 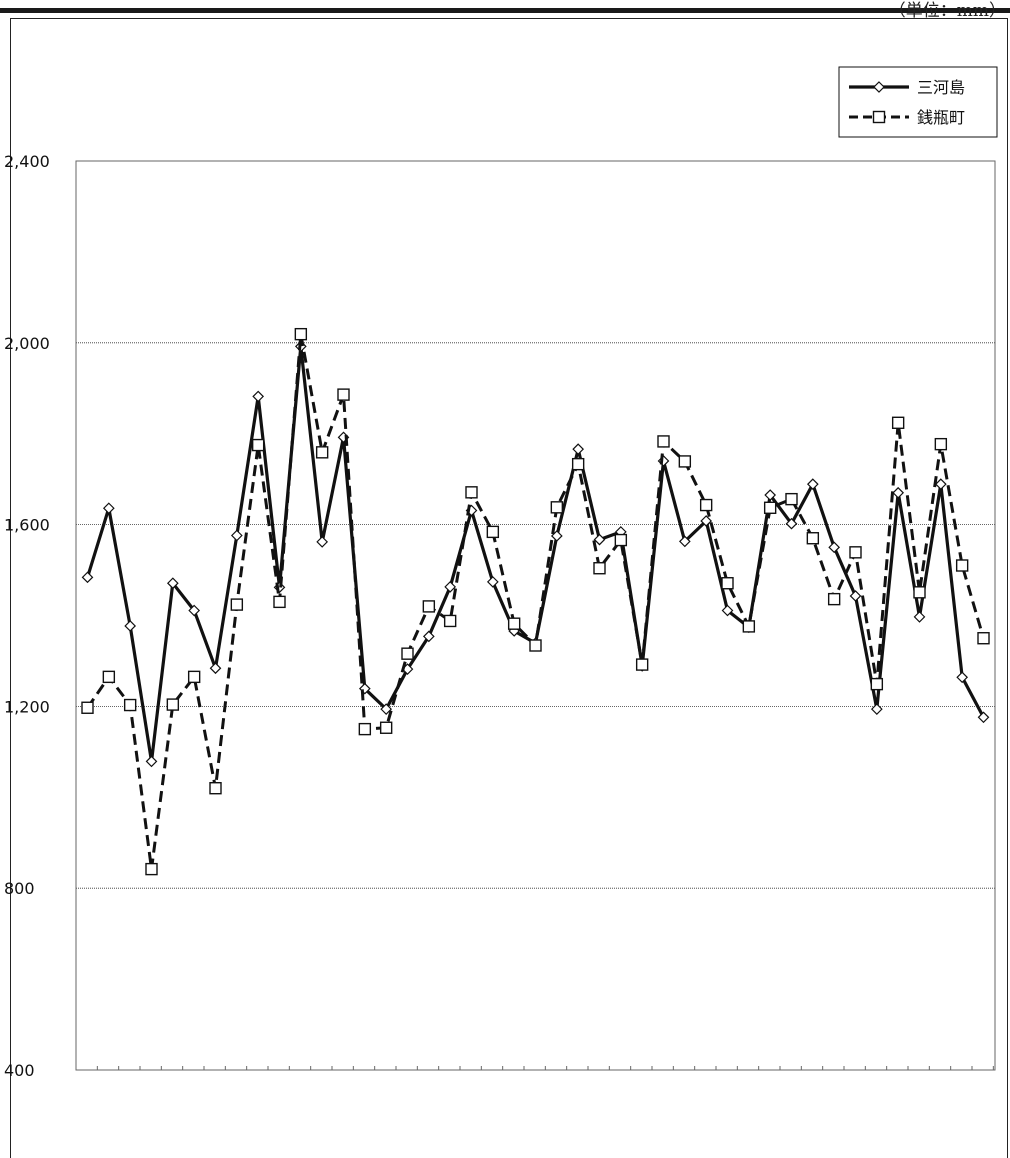 I want to click on legend-label: 三河島, so click(x=941, y=87).